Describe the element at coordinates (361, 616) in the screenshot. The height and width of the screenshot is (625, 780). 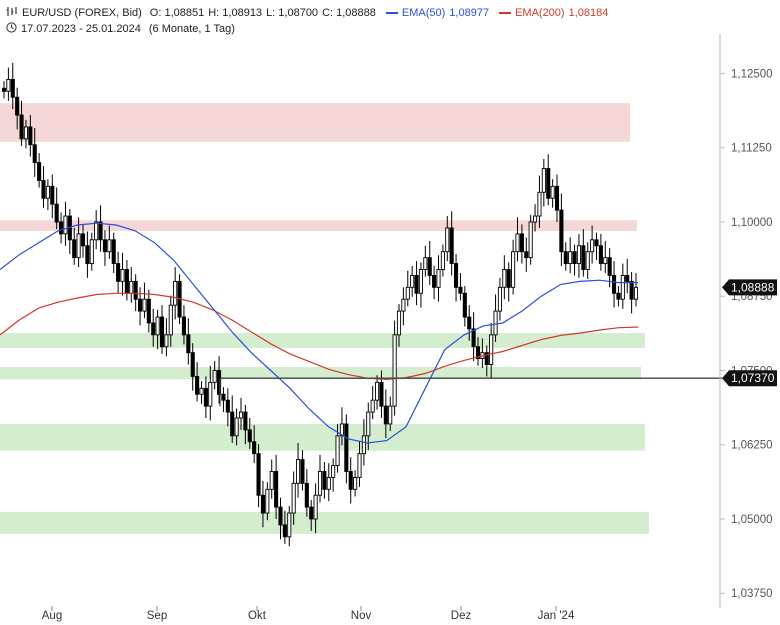
I see `x-tick-label: Nov` at that location.